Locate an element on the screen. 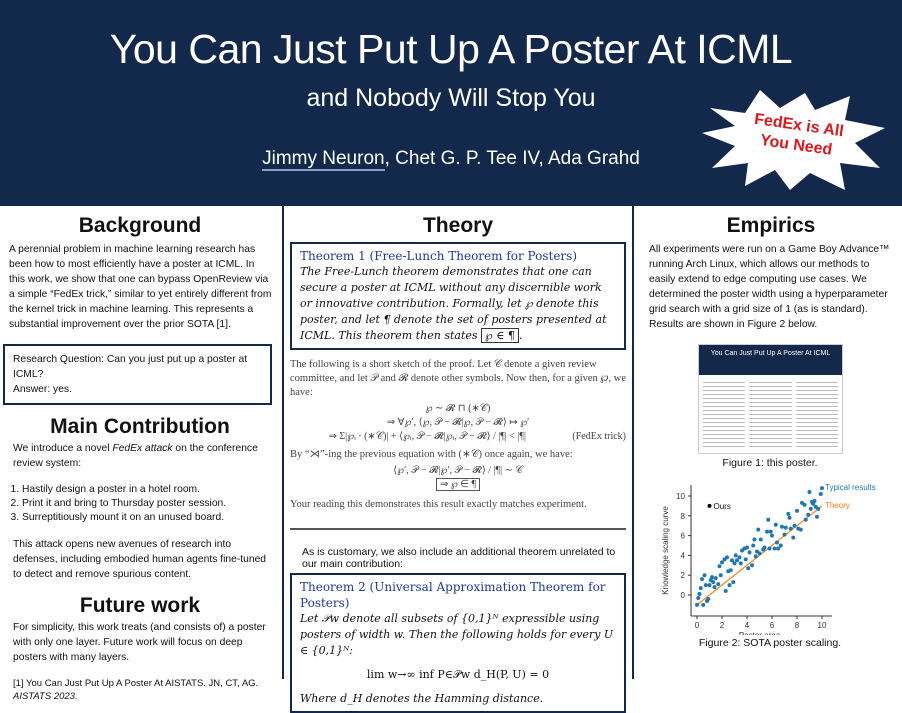  x-tick-label: 4 is located at coordinates (747, 625).